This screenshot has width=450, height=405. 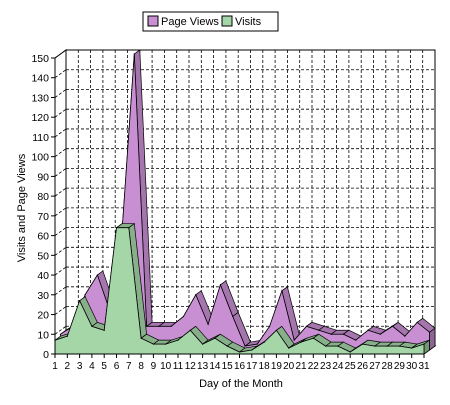 I want to click on x-tick-label: 18, so click(x=265, y=366).